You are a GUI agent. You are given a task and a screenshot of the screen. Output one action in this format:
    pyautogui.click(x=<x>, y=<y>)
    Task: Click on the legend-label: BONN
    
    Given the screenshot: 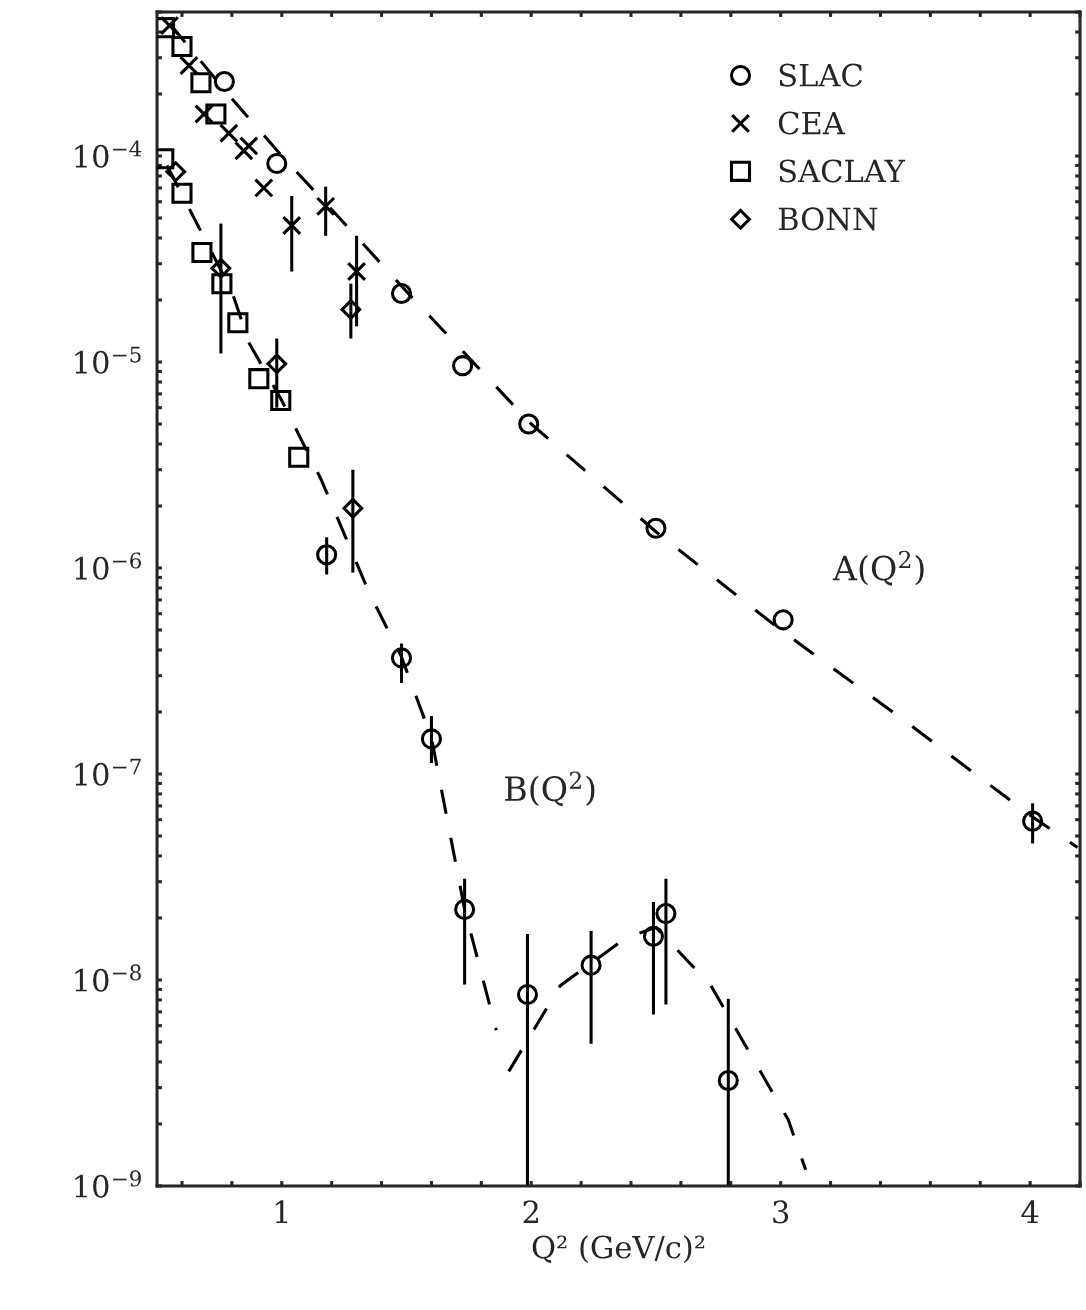 What is the action you would take?
    pyautogui.click(x=828, y=219)
    